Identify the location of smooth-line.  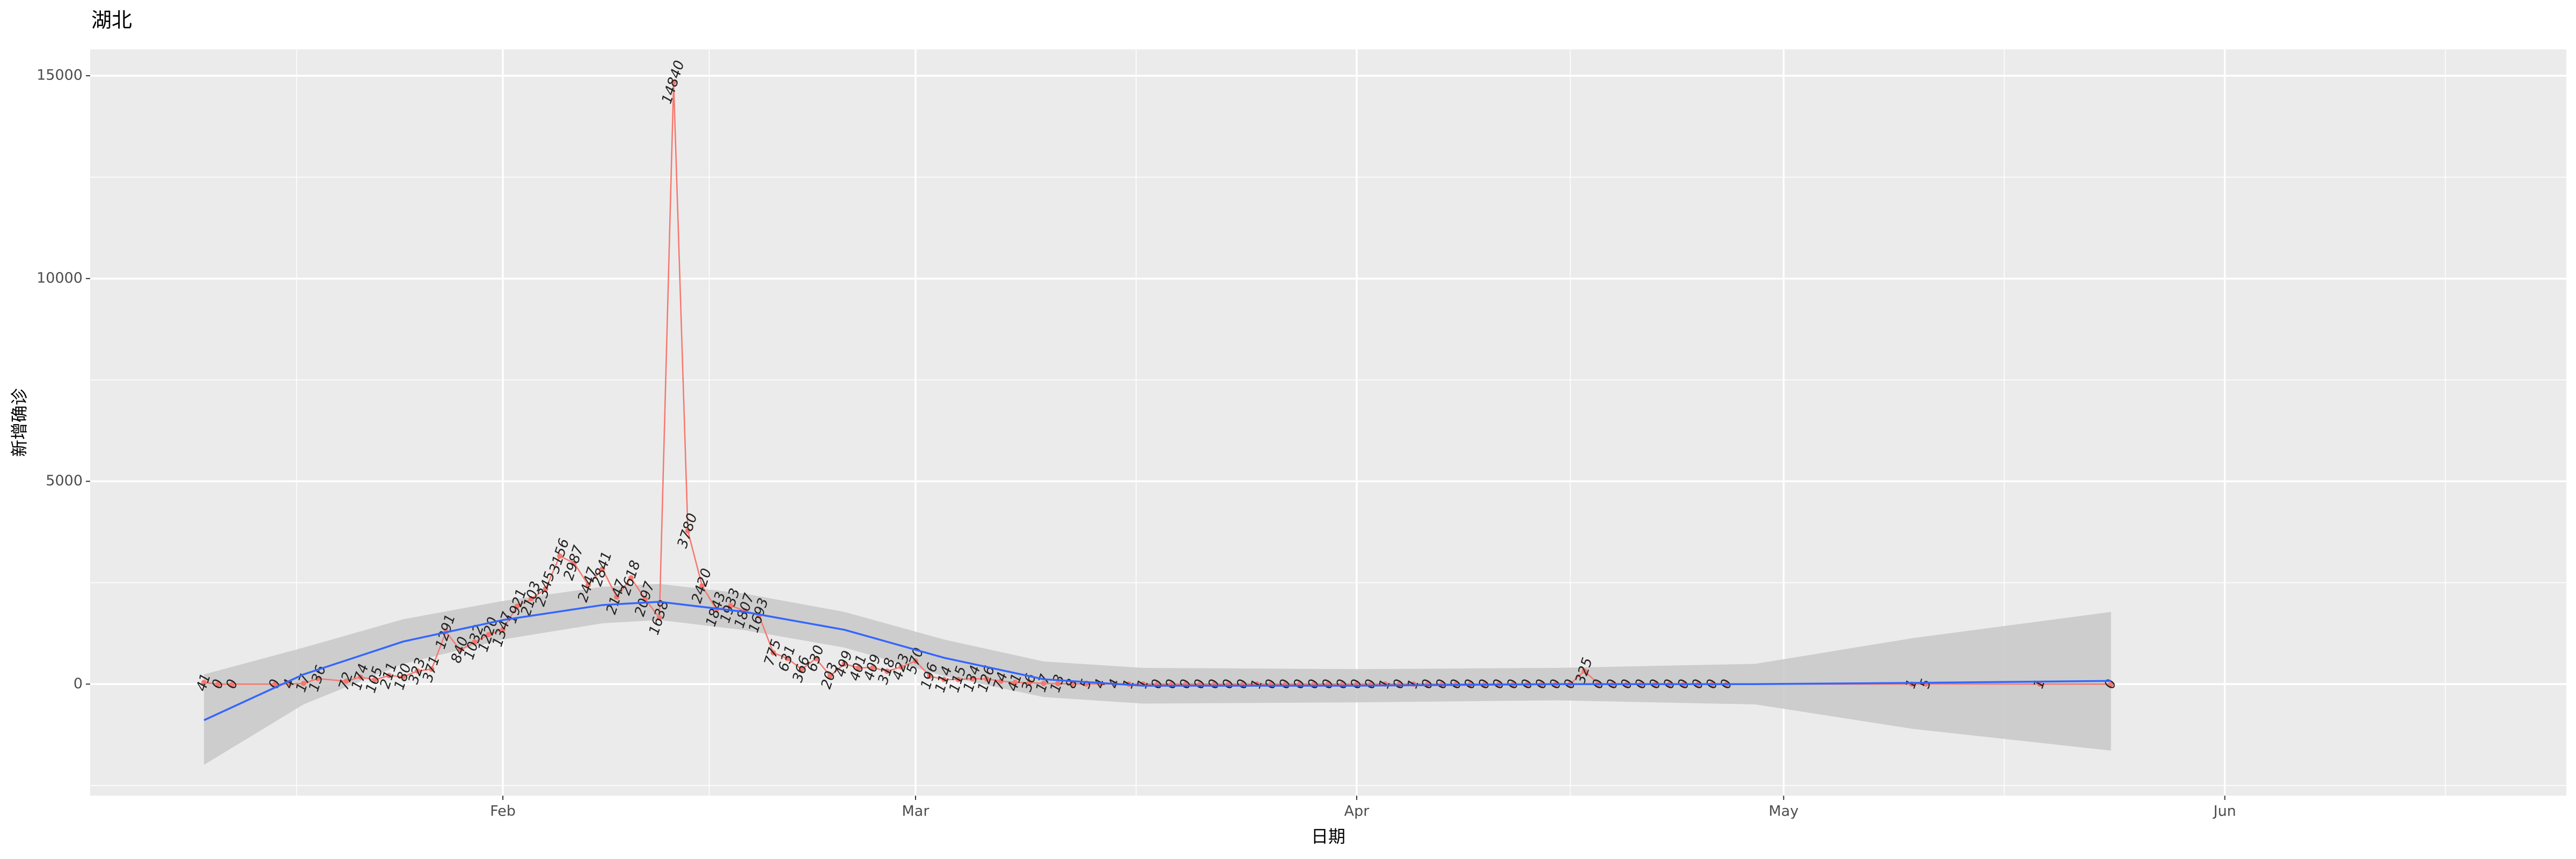
(1157, 661).